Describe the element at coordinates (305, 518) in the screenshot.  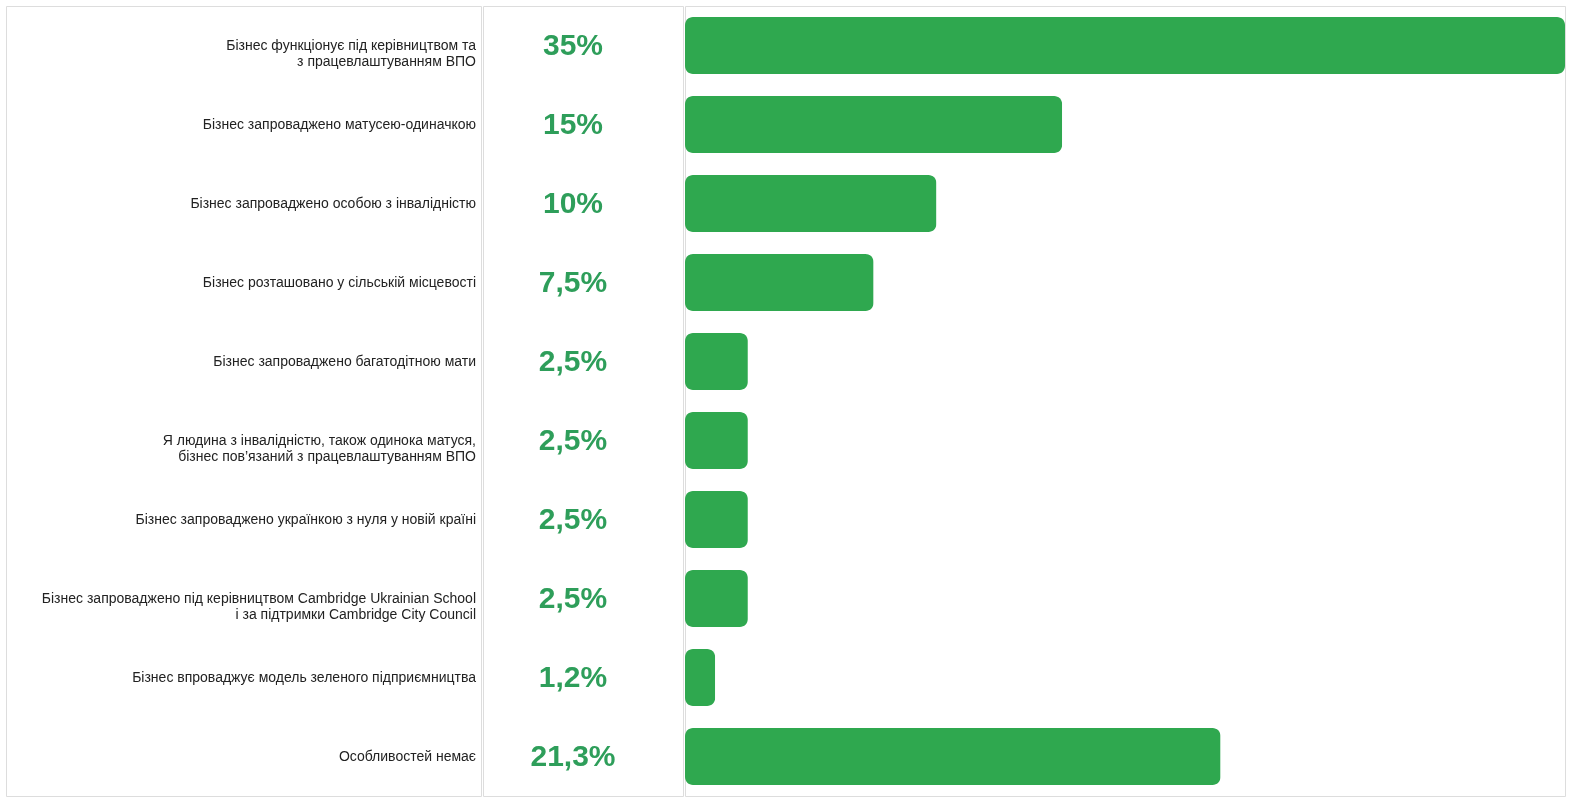
I see `y-tick-label: Бізнес запроваджено українкою з нуля у новій країні` at that location.